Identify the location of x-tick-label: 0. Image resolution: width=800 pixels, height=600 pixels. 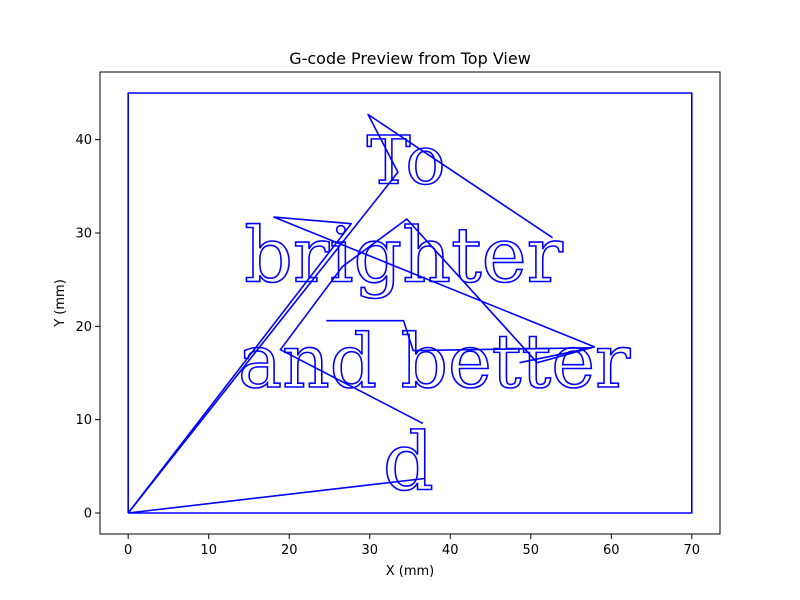
(128, 550).